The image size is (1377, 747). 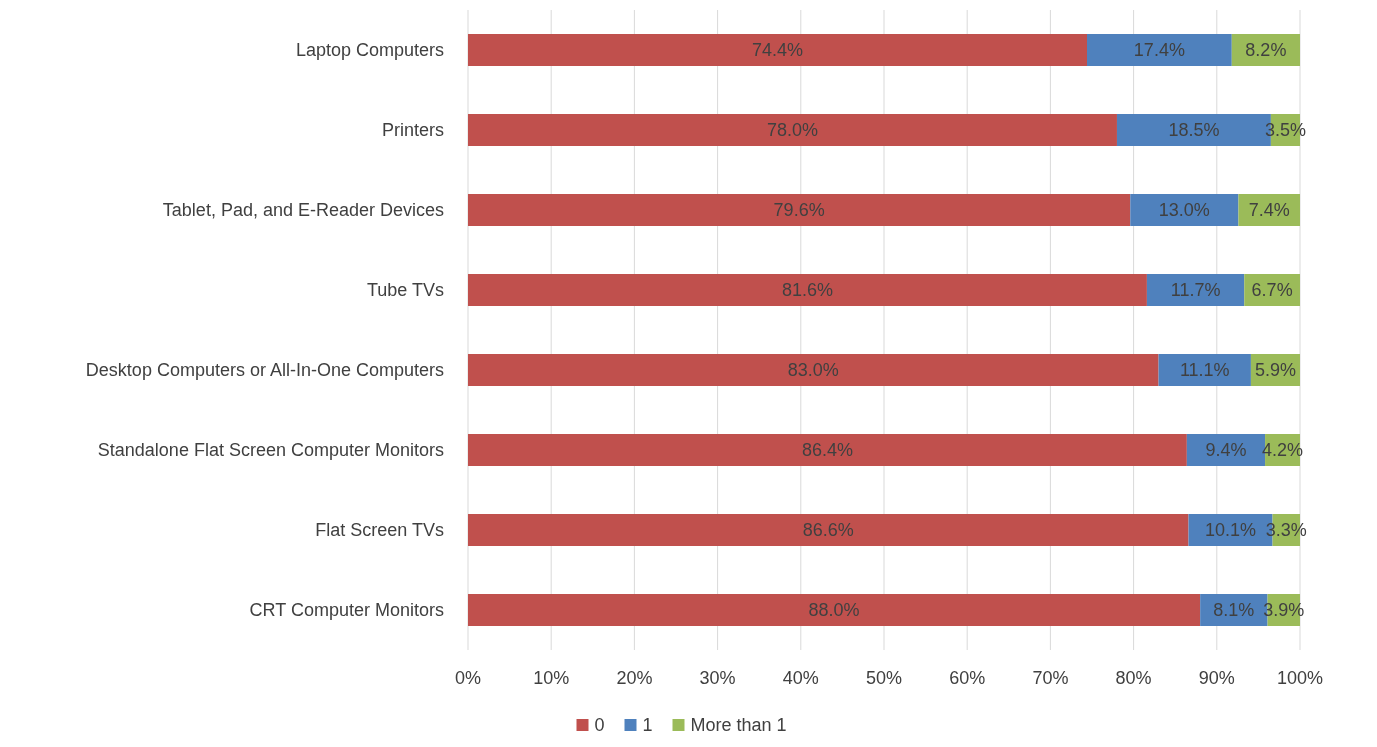 What do you see at coordinates (1226, 450) in the screenshot?
I see `data-label: 9.4%` at bounding box center [1226, 450].